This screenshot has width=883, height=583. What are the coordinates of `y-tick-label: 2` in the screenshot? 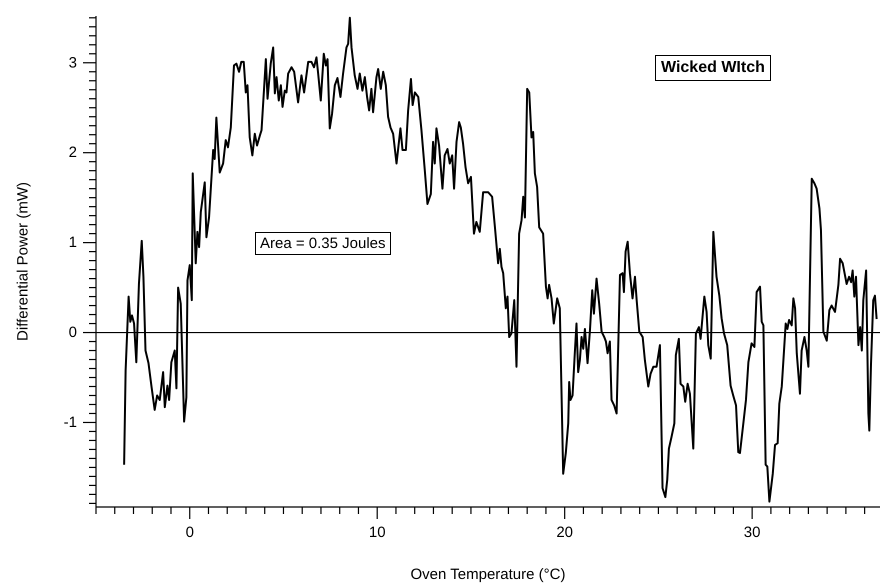 It's located at (72, 153).